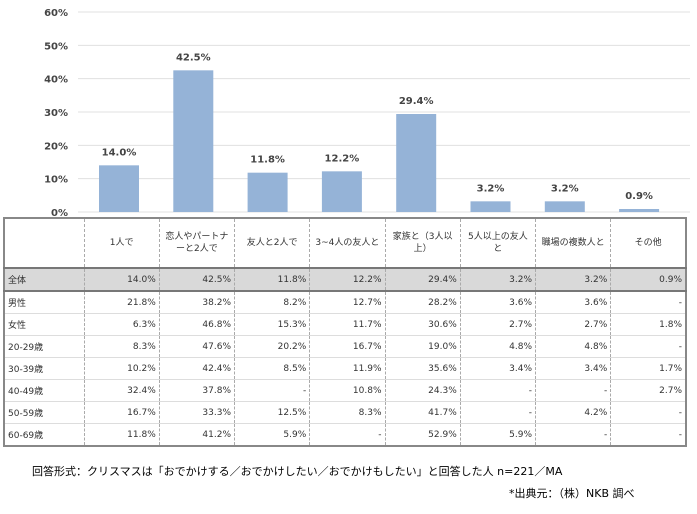 The image size is (697, 514). I want to click on table-cell: 35.6%, so click(423, 368).